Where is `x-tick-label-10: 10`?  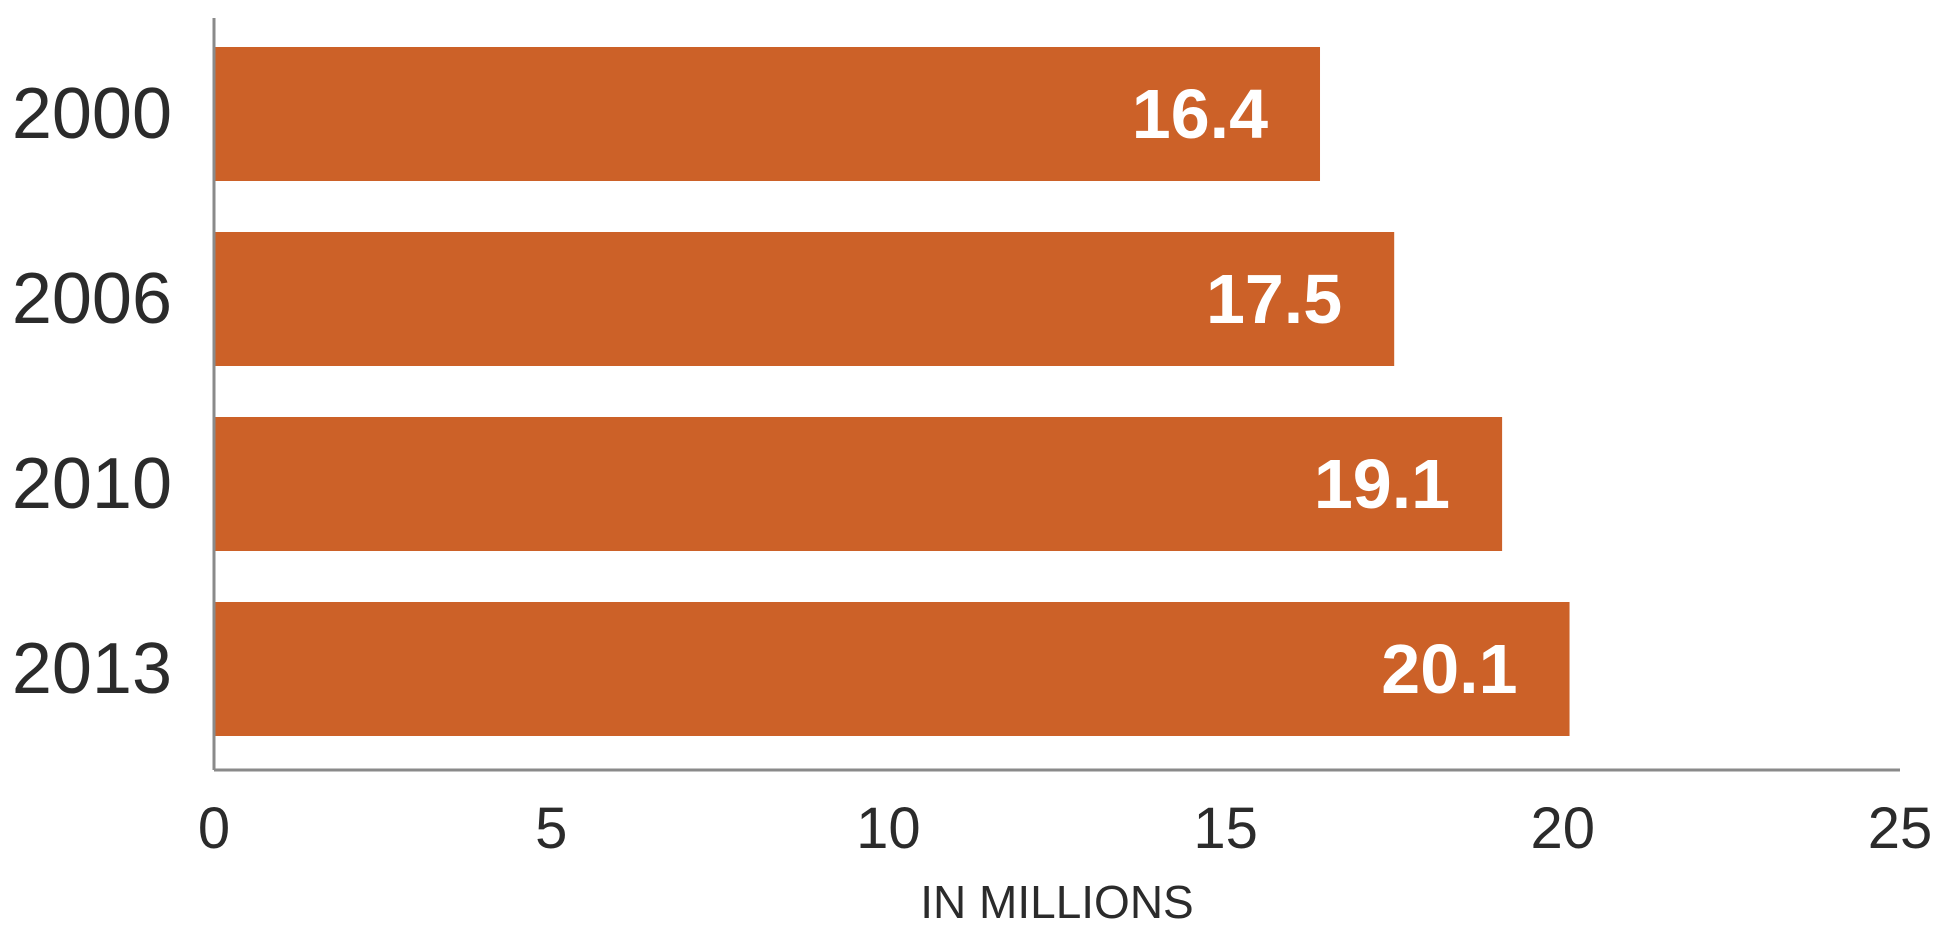
x-tick-label-10: 10 is located at coordinates (888, 828).